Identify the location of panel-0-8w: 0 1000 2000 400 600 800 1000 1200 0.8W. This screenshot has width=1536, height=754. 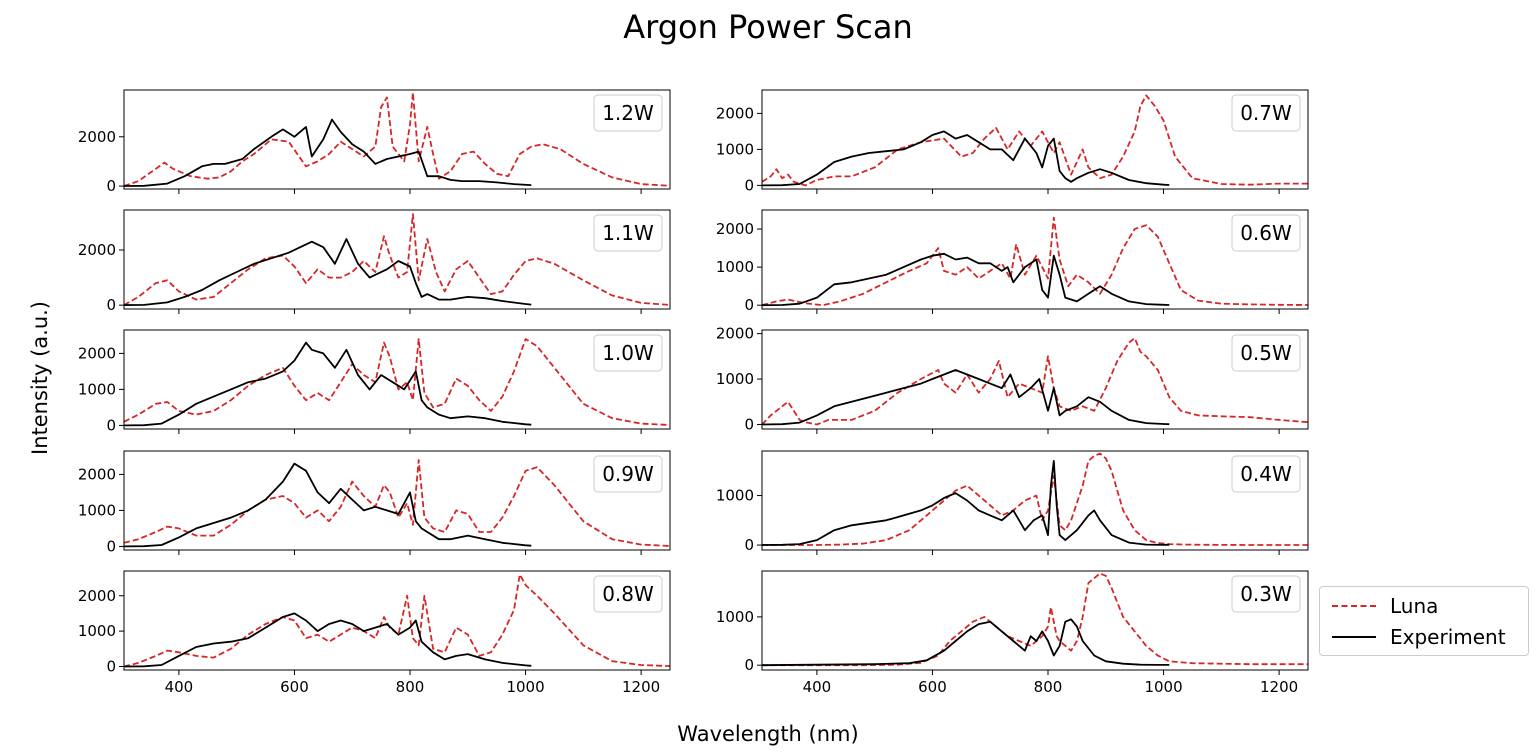
(374, 633).